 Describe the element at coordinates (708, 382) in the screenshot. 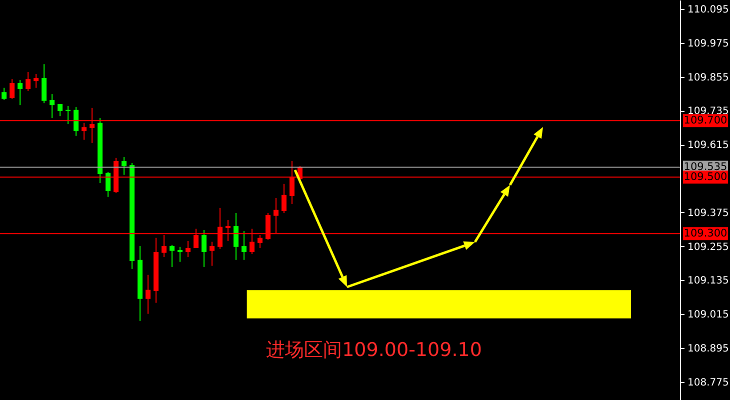

I see `y-tick-label: 108.775` at that location.